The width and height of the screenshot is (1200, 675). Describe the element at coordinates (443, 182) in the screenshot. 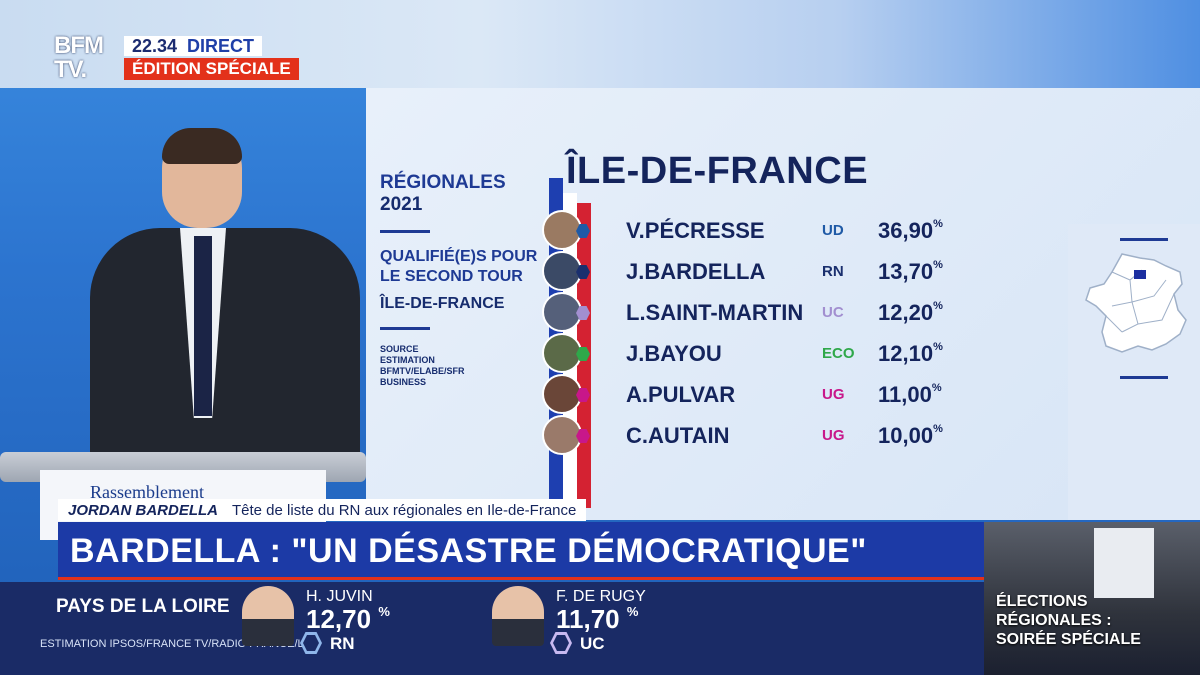

I see `election-label: RÉGIONALES` at that location.